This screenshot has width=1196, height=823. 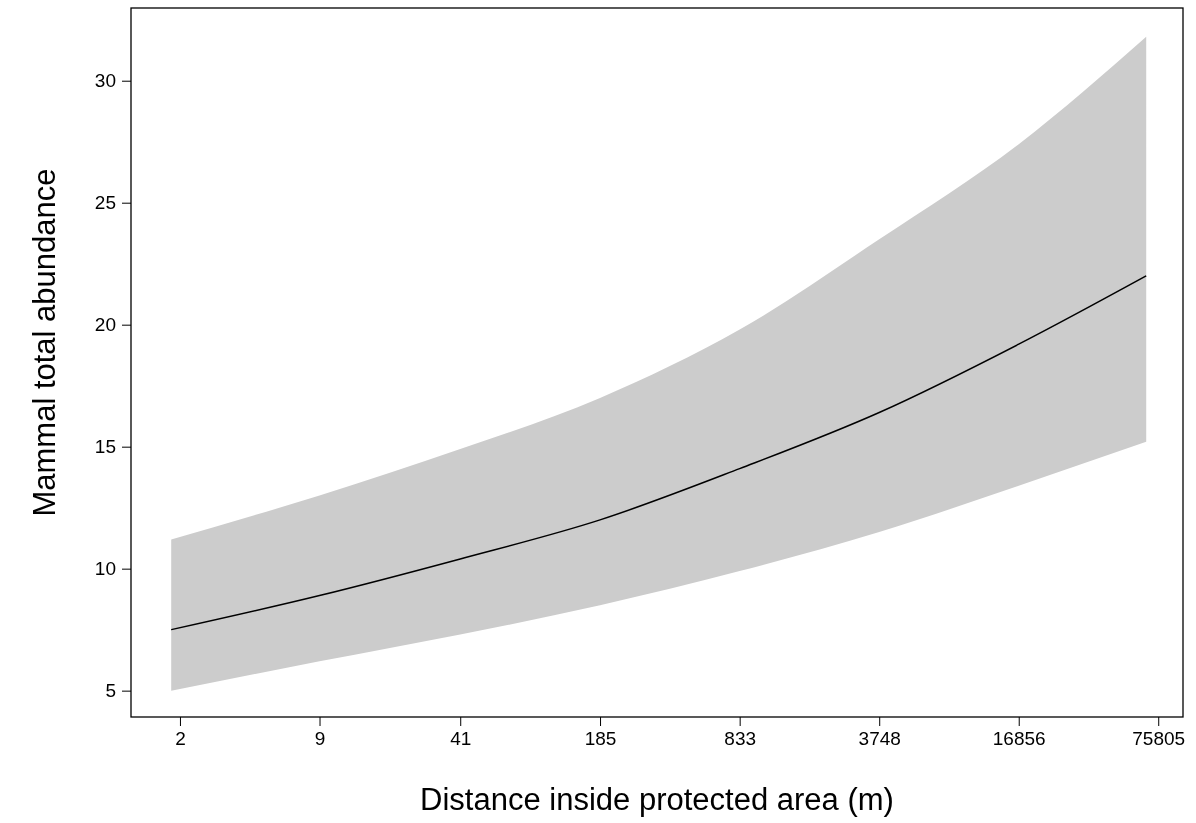 What do you see at coordinates (461, 739) in the screenshot?
I see `x-tick-label: 41` at bounding box center [461, 739].